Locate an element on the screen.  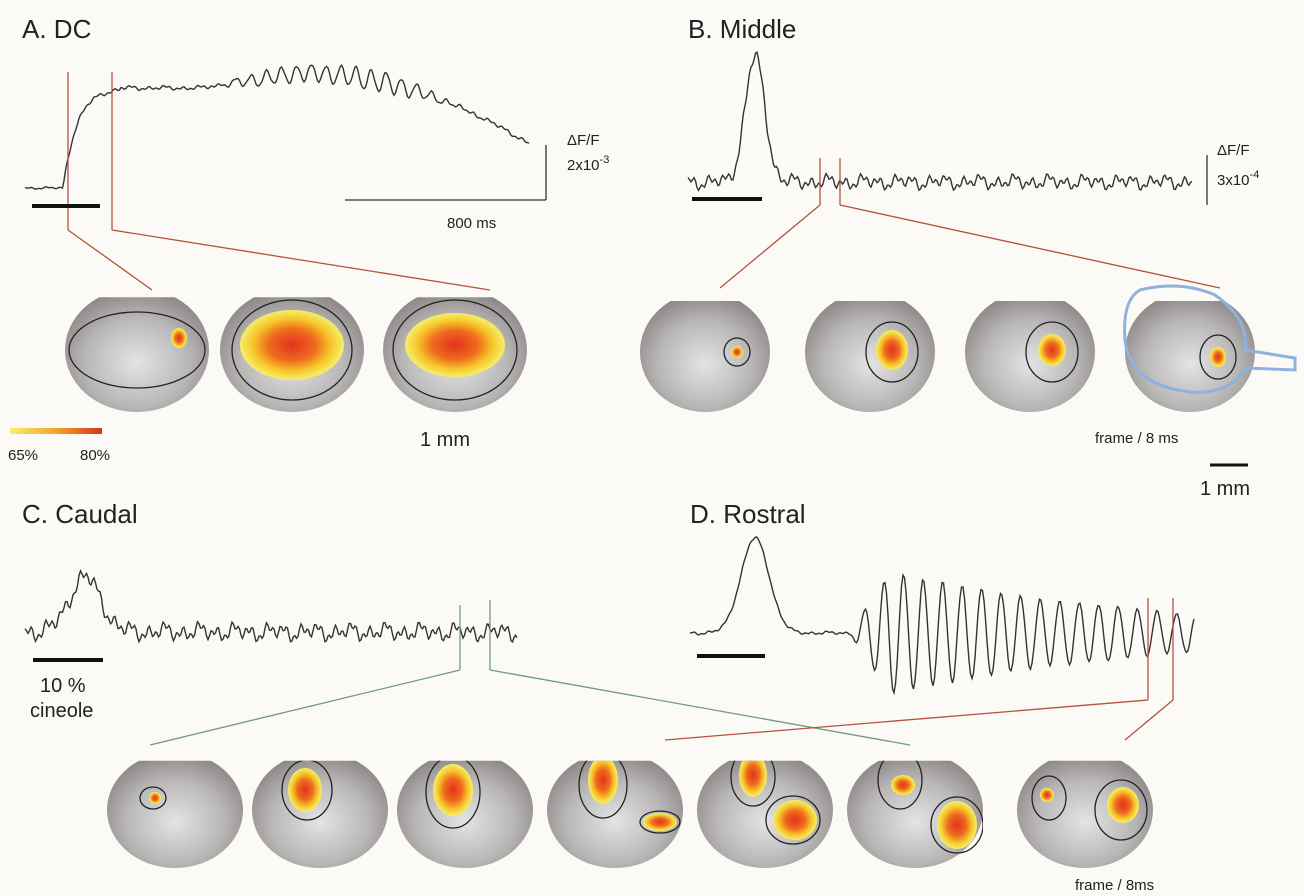
scale-base: 3x10 is located at coordinates (1233, 180).